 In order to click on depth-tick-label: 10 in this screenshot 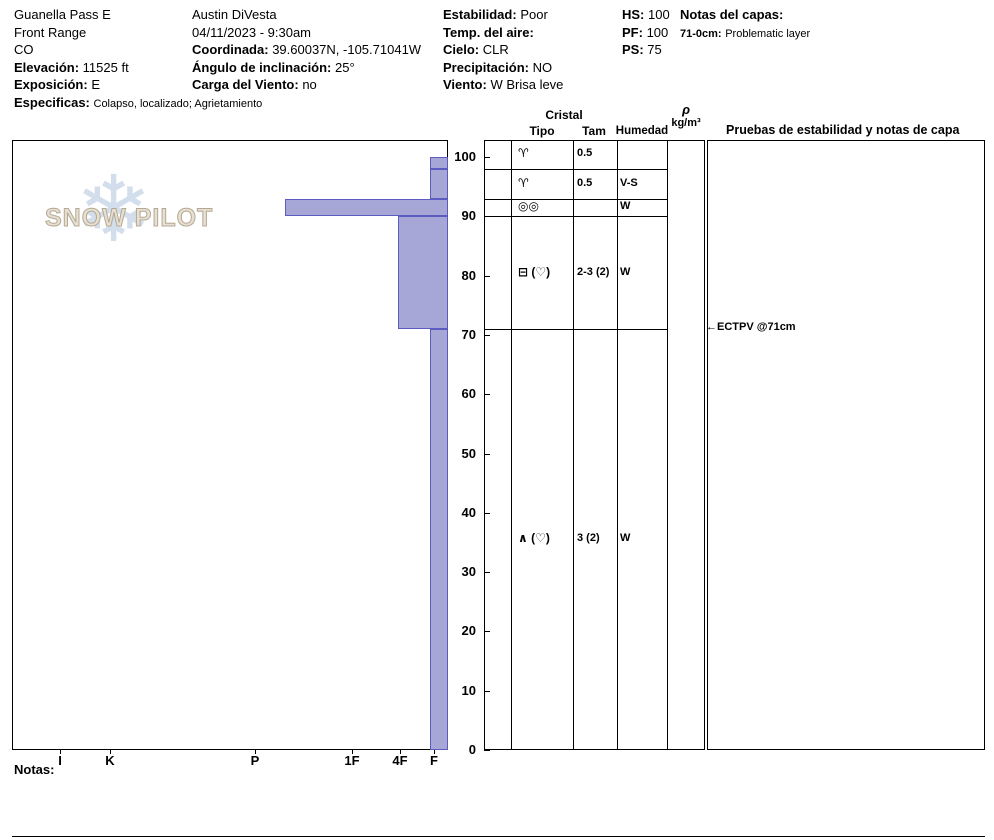, I will do `click(468, 690)`.